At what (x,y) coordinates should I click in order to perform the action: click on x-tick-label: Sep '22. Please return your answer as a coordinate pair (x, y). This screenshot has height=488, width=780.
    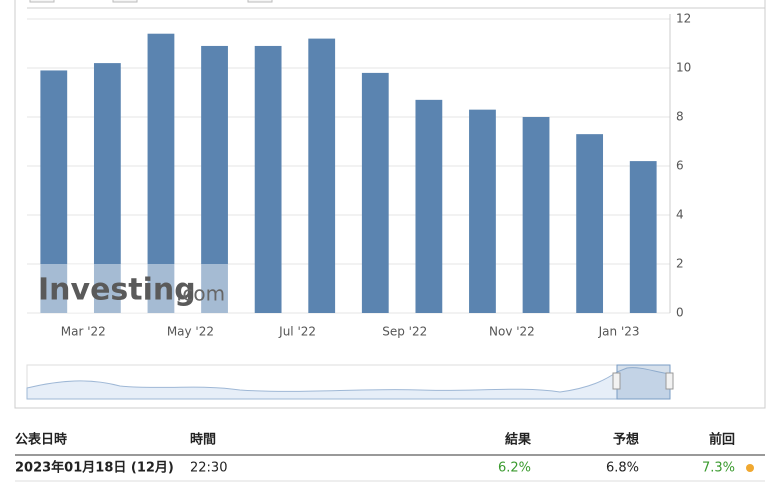
    Looking at the image, I should click on (404, 332).